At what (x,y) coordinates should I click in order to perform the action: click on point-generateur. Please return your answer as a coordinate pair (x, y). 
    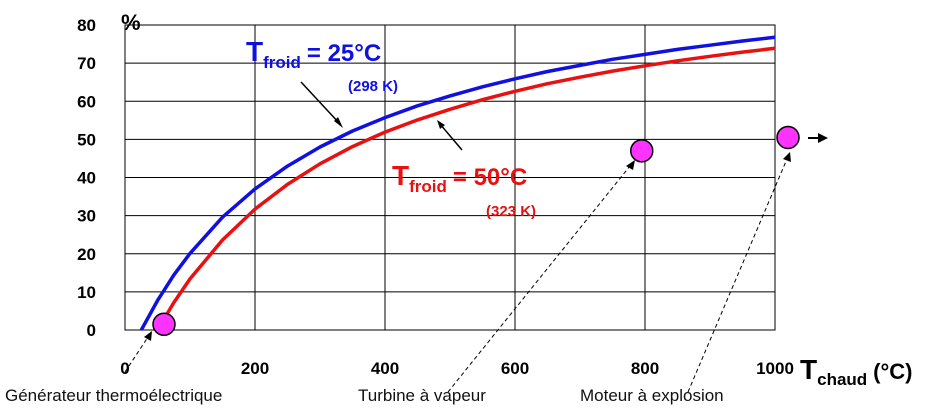
    Looking at the image, I should click on (164, 324).